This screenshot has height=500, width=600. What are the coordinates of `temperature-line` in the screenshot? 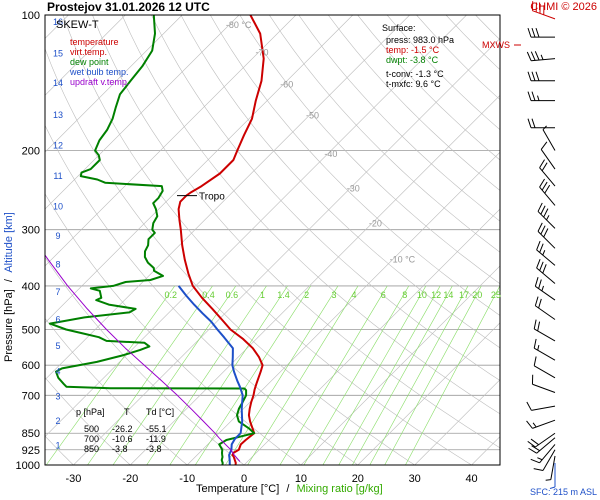 It's located at (221, 240).